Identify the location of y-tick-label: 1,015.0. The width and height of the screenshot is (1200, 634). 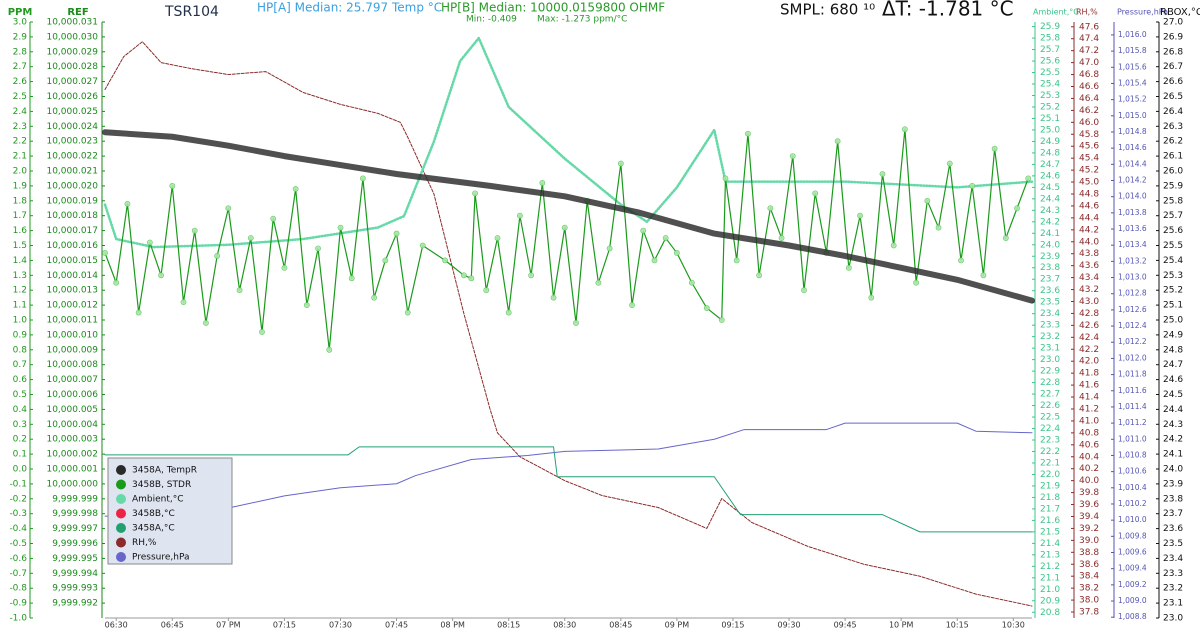
(1132, 115).